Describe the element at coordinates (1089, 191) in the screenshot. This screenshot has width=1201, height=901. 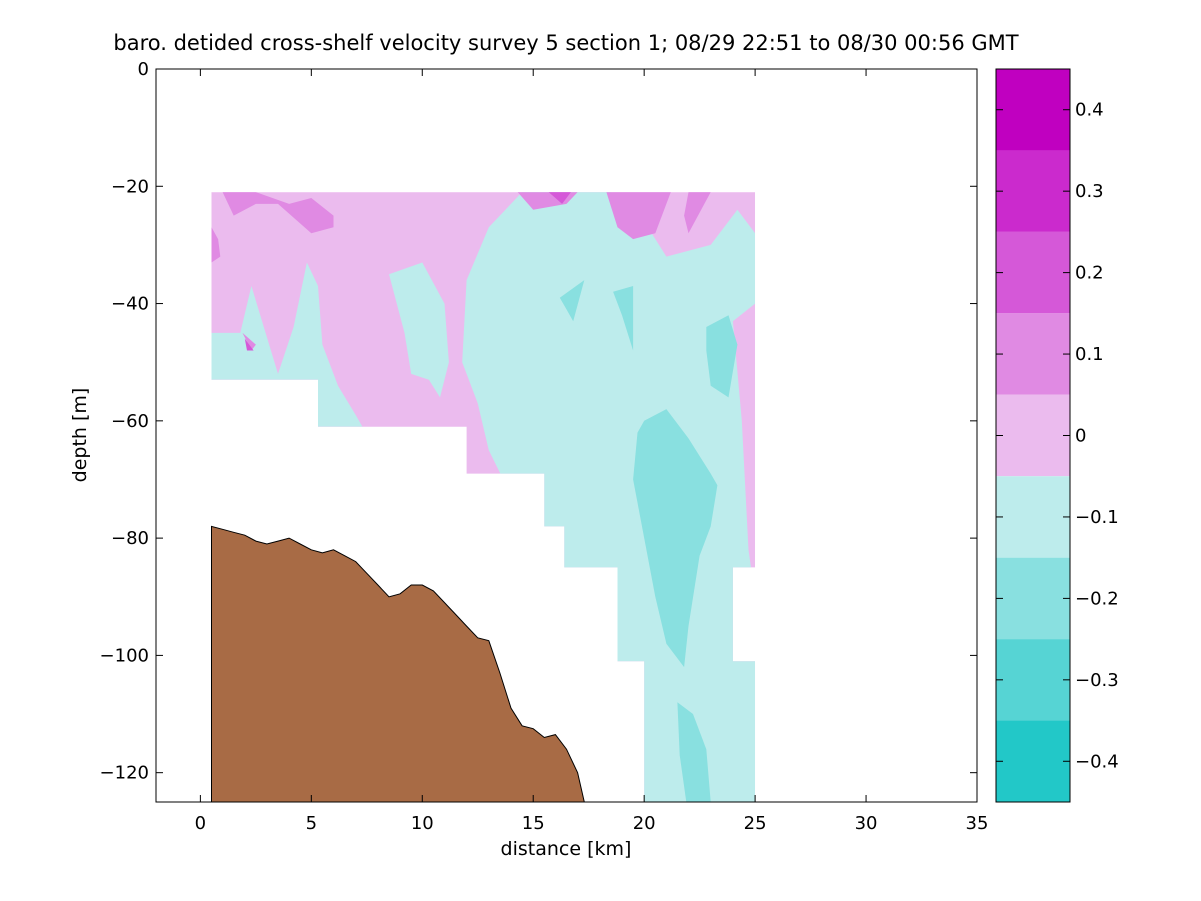
I see `colorbar-tick-label: 0.3` at that location.